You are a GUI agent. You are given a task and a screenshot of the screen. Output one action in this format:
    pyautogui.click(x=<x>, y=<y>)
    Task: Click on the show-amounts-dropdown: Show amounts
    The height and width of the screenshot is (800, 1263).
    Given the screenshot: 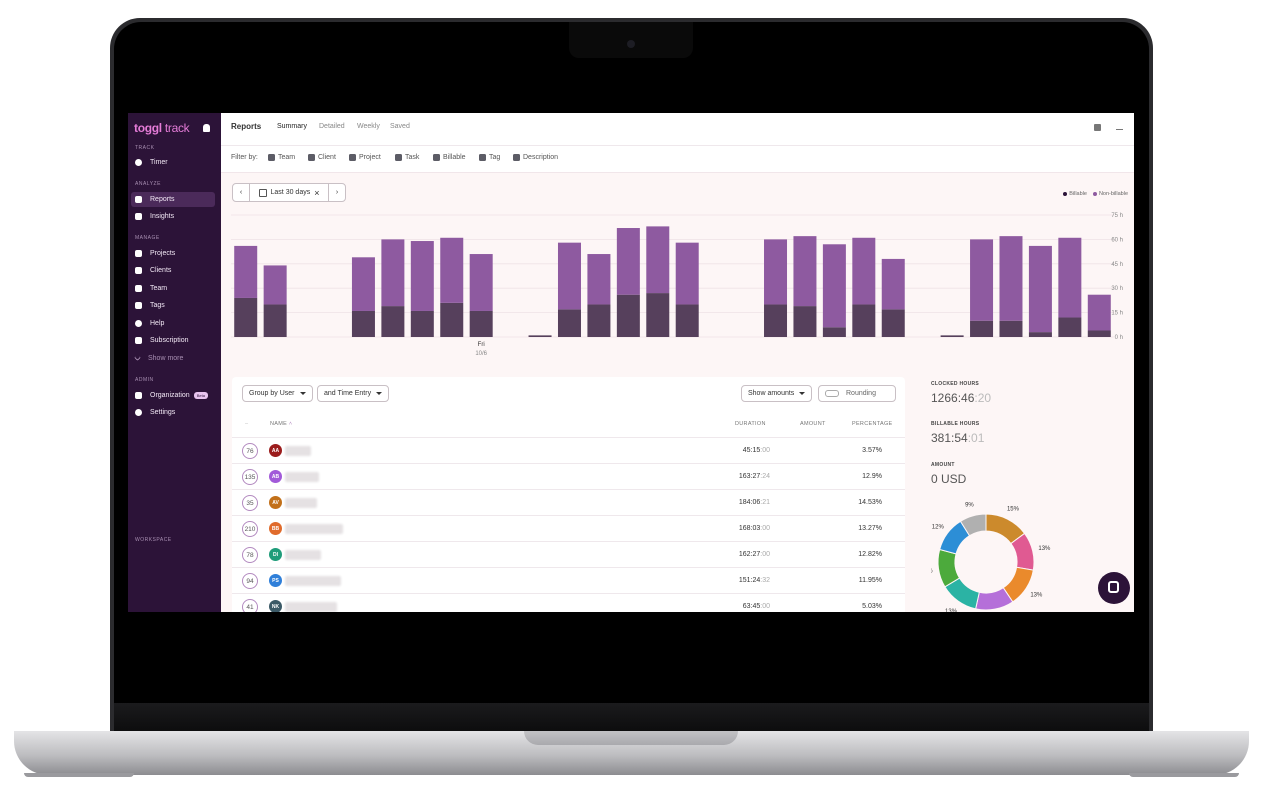 What is the action you would take?
    pyautogui.click(x=777, y=393)
    